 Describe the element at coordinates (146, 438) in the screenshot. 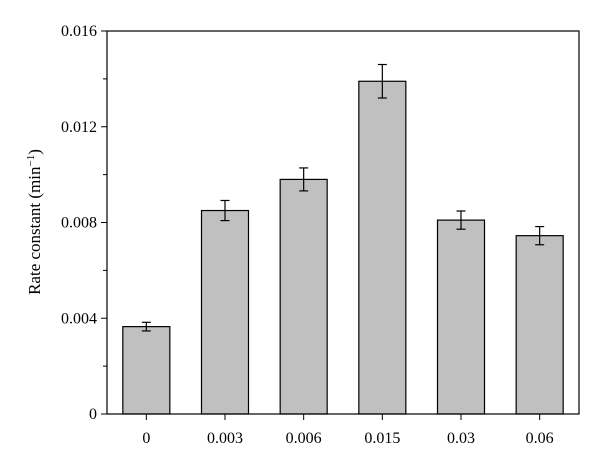

I see `x-tick-label-0: 0` at that location.